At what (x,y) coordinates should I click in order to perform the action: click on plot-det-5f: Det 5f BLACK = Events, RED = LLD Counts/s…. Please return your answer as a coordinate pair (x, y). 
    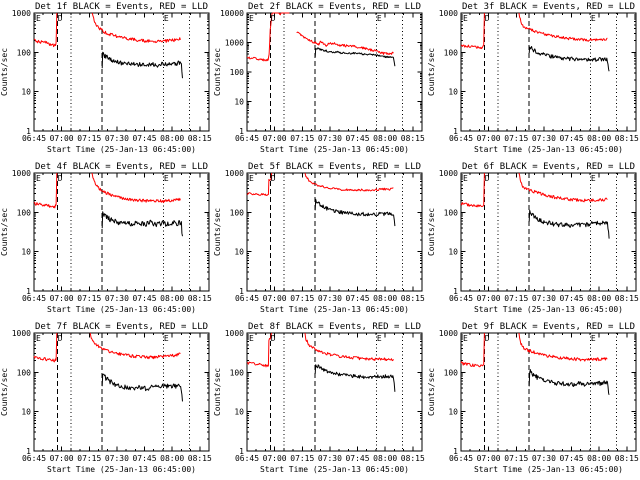
    Looking at the image, I should click on (319, 238).